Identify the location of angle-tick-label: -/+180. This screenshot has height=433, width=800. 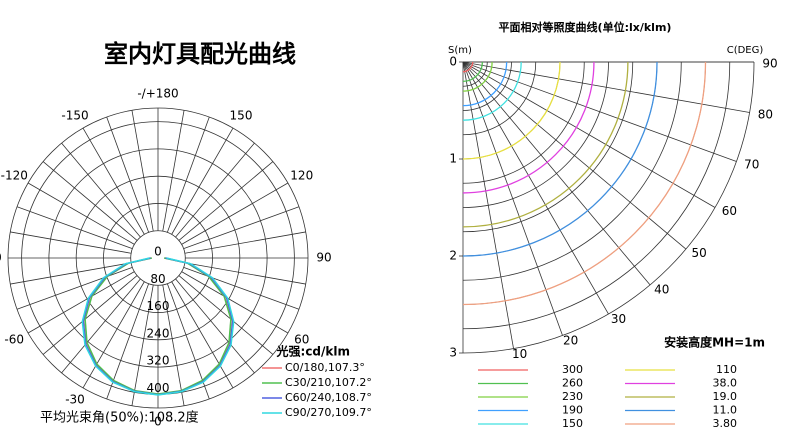
(157, 94).